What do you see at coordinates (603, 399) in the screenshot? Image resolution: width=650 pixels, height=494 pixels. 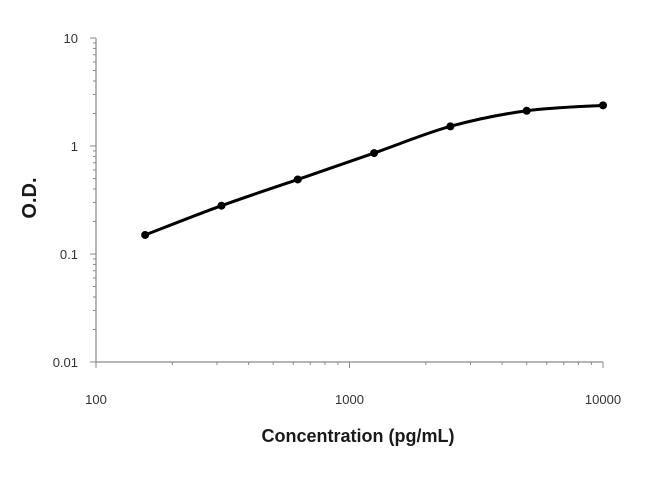 I see `x-tick-label: 10000` at bounding box center [603, 399].